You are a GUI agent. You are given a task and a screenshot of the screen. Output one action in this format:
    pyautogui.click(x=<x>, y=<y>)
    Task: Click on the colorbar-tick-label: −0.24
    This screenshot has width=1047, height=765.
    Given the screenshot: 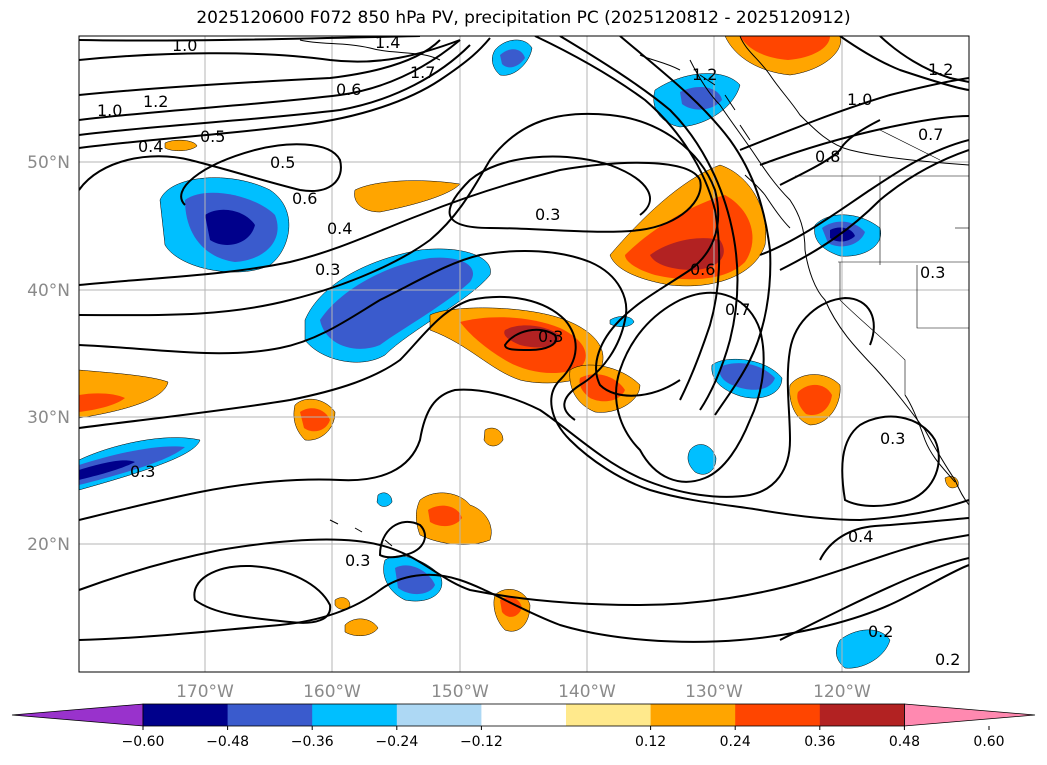 What is the action you would take?
    pyautogui.click(x=396, y=742)
    